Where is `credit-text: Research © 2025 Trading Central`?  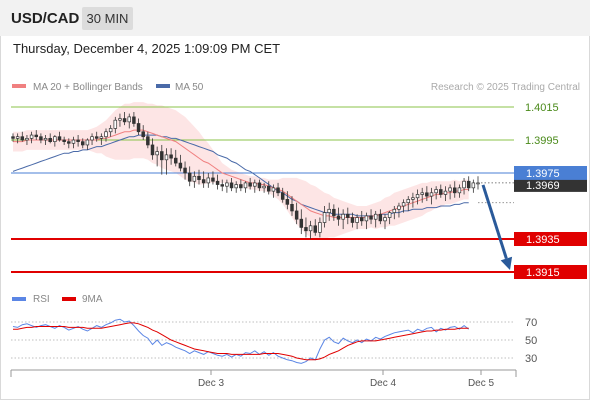 credit-text: Research © 2025 Trading Central is located at coordinates (505, 87).